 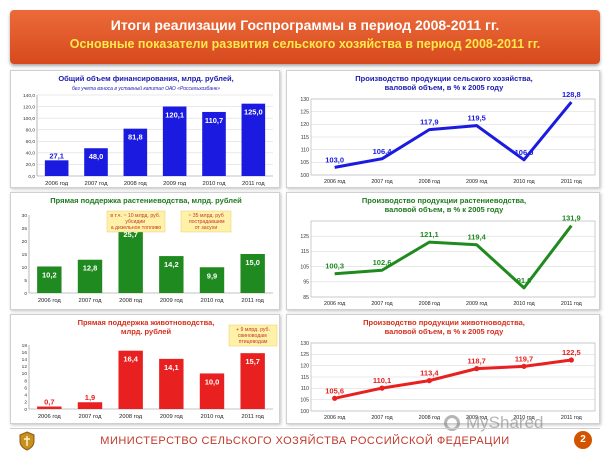 What do you see at coordinates (476, 237) in the screenshot?
I see `data-label: 119,4` at bounding box center [476, 237].